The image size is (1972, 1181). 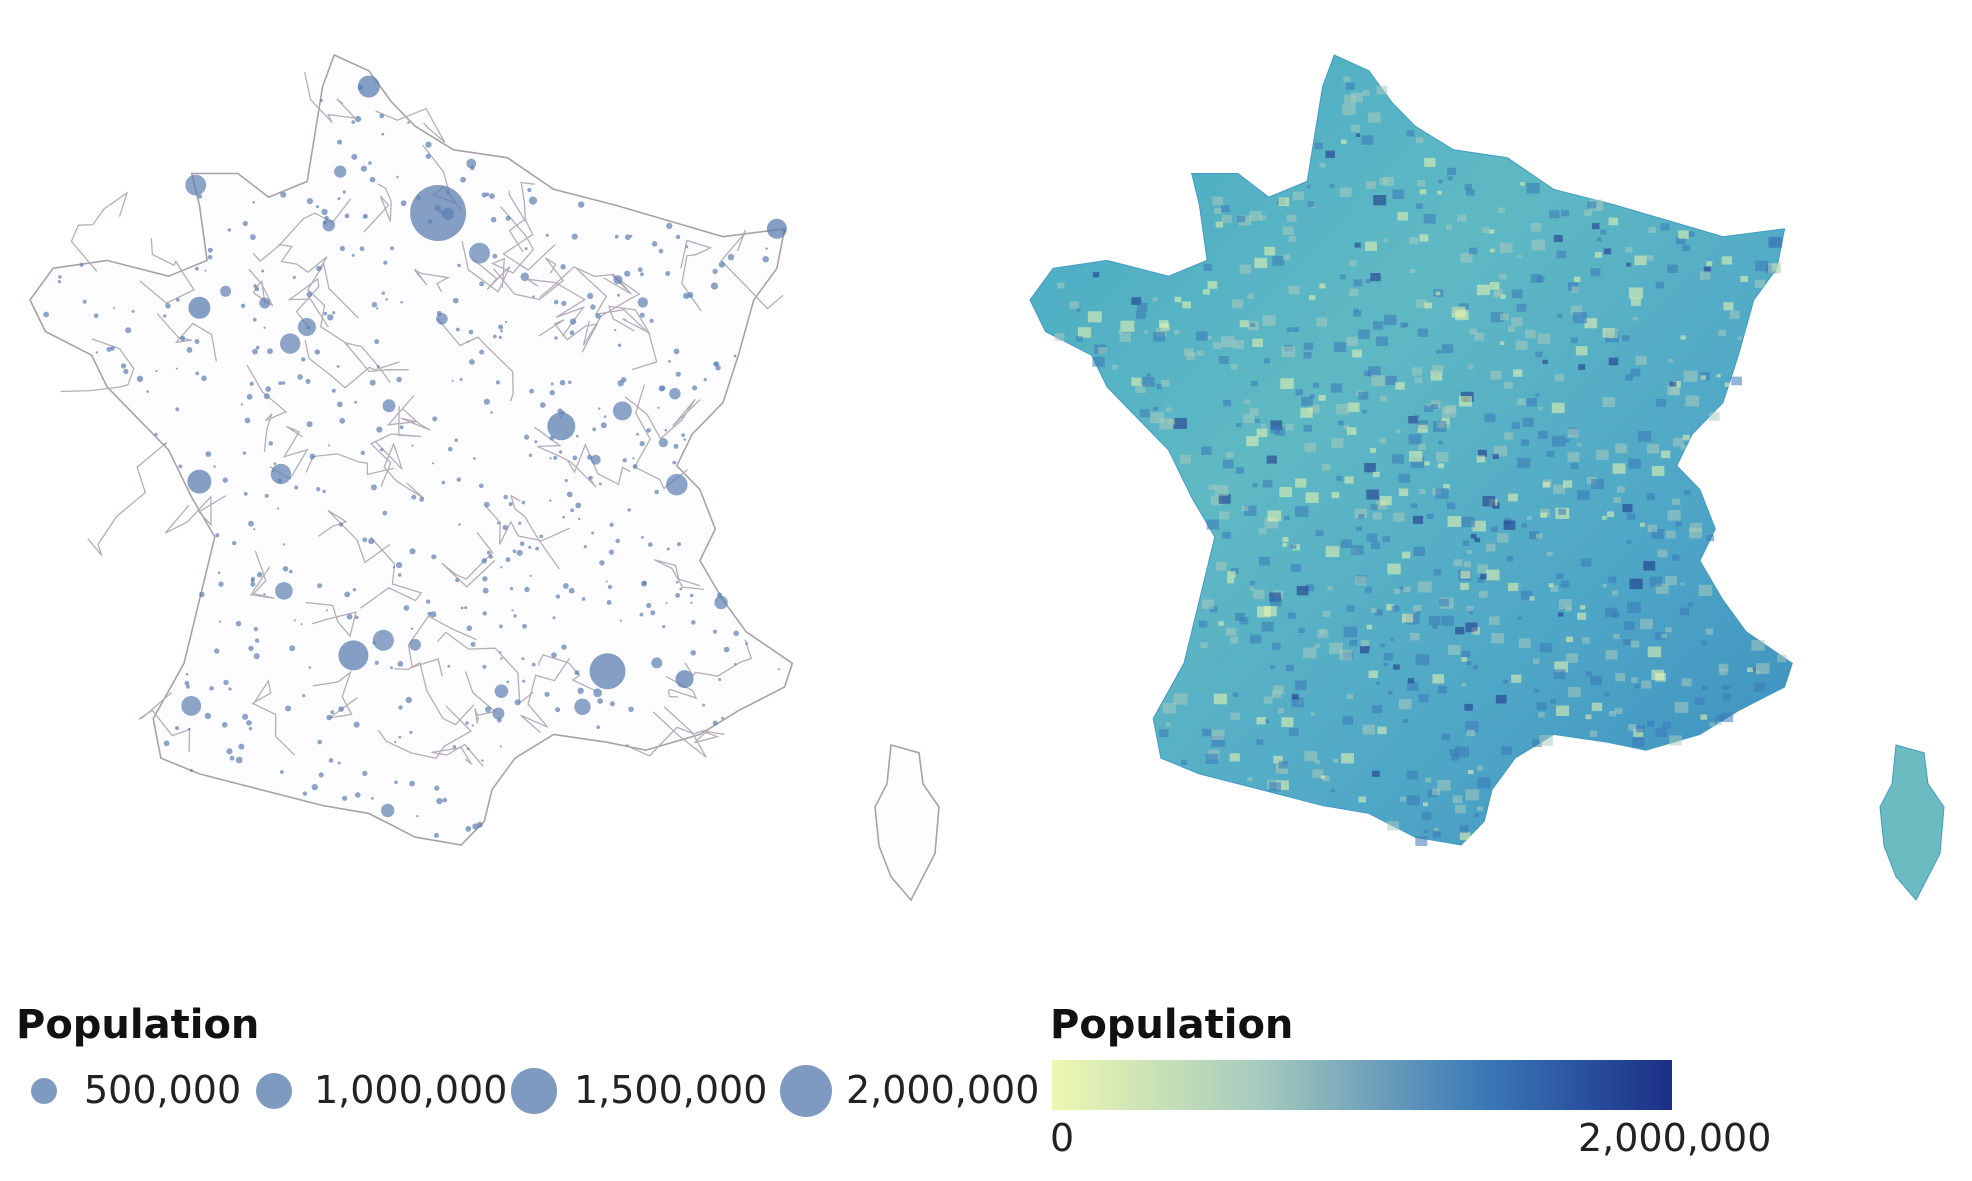 What do you see at coordinates (1062, 1138) in the screenshot?
I see `color-scale-min-label: 0` at bounding box center [1062, 1138].